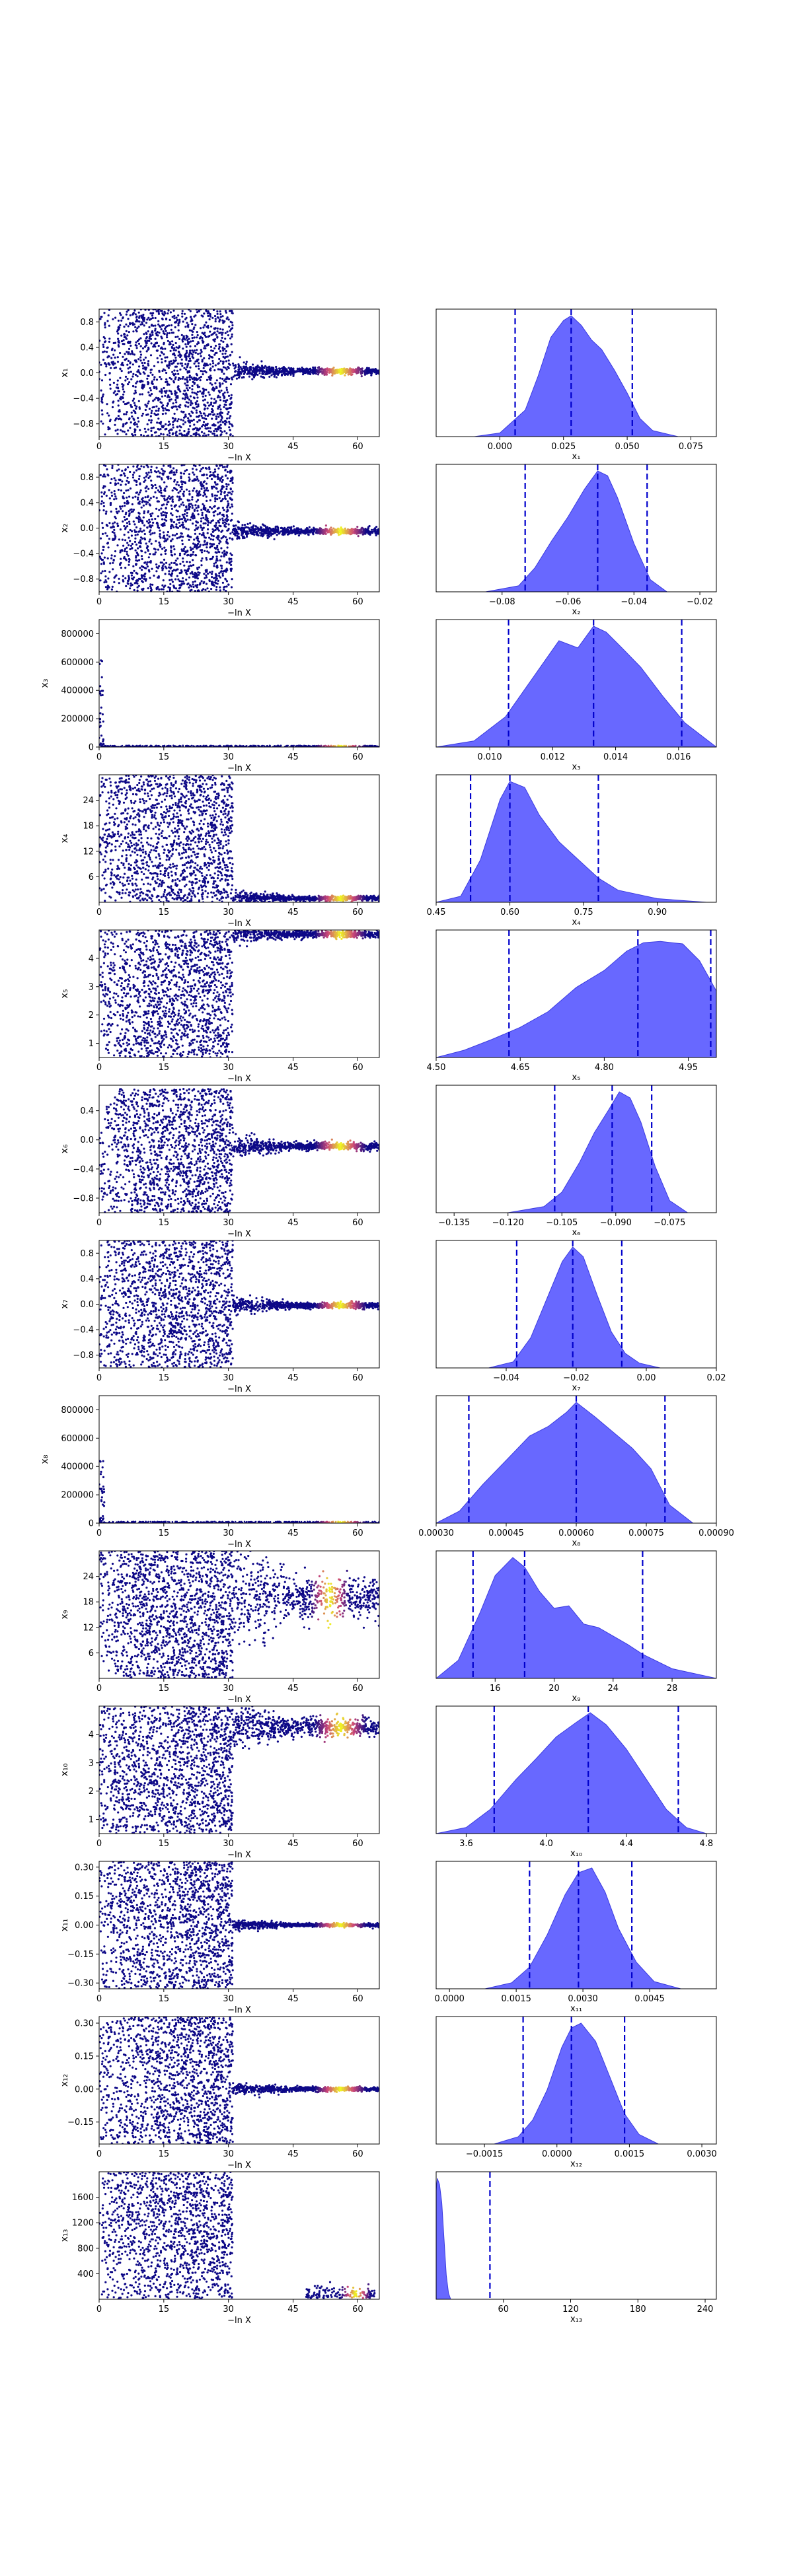 This screenshot has height=2576, width=793. I want to click on tick-label: 0.050, so click(627, 447).